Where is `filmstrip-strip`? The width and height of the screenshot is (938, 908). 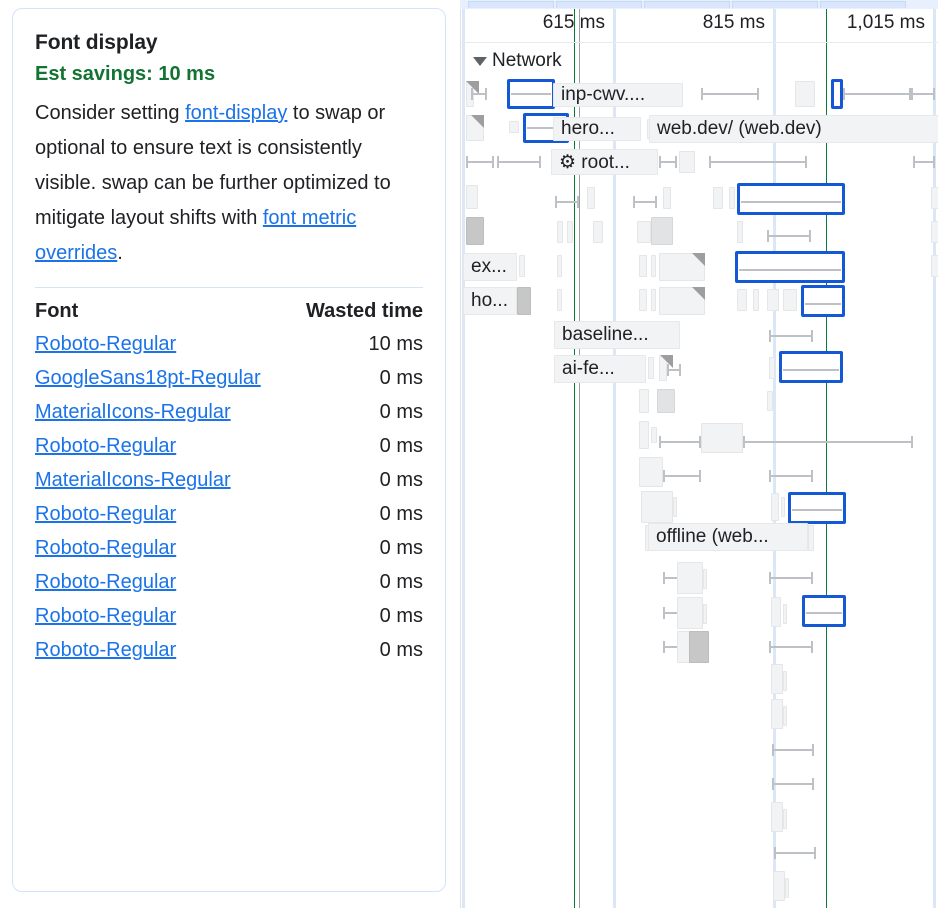
filmstrip-strip is located at coordinates (699, 4).